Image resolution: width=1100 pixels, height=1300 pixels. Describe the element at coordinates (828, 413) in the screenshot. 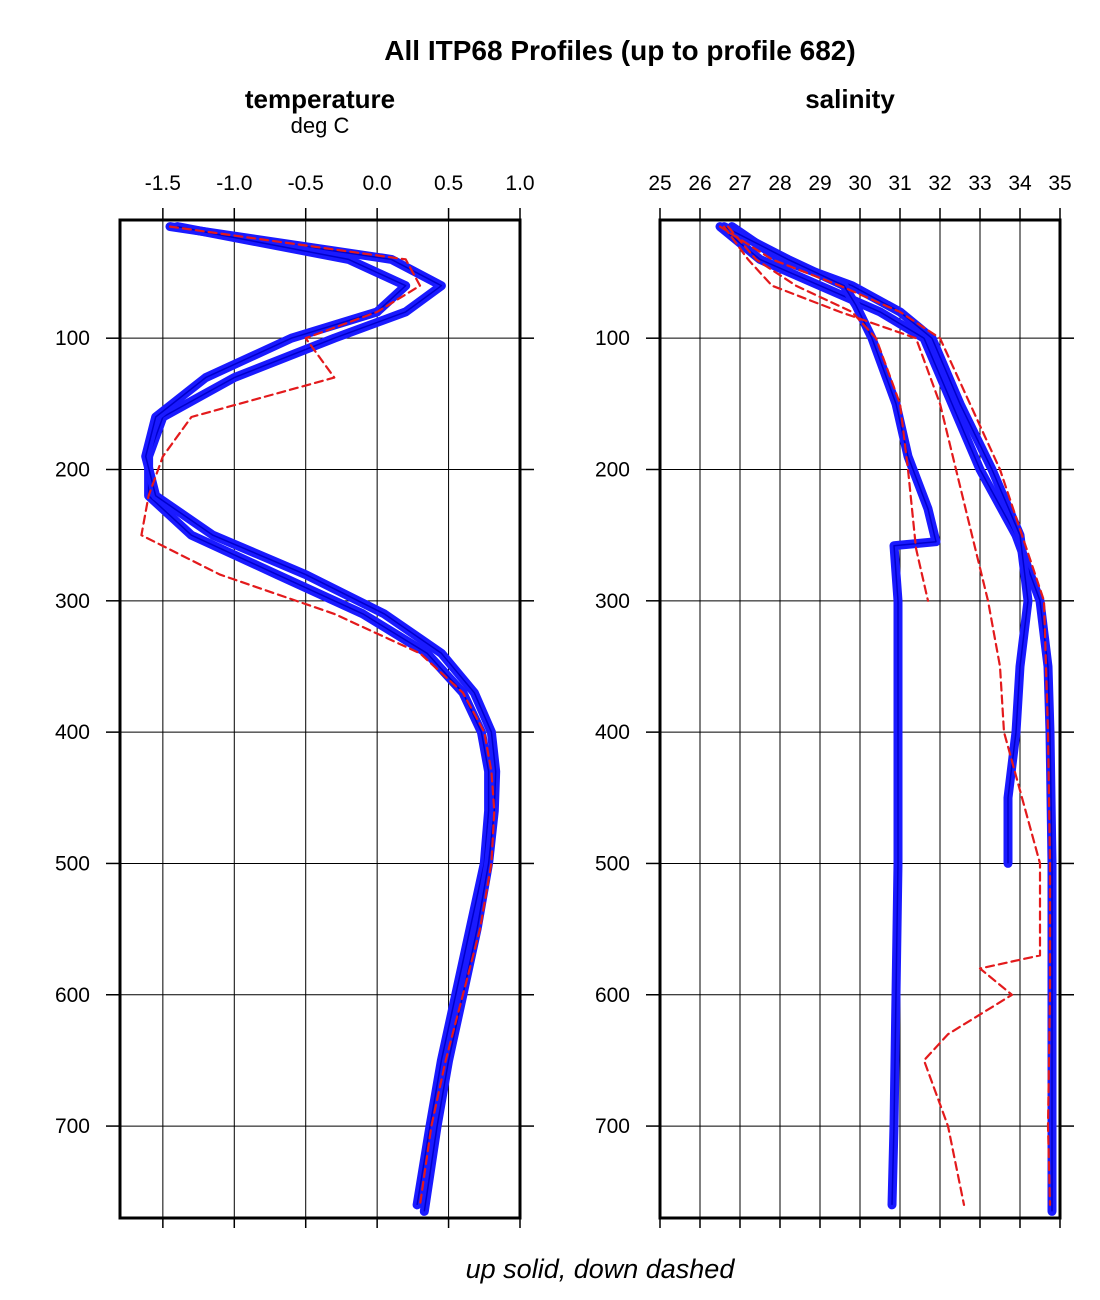

I see `salinity-down-profile-line` at that location.